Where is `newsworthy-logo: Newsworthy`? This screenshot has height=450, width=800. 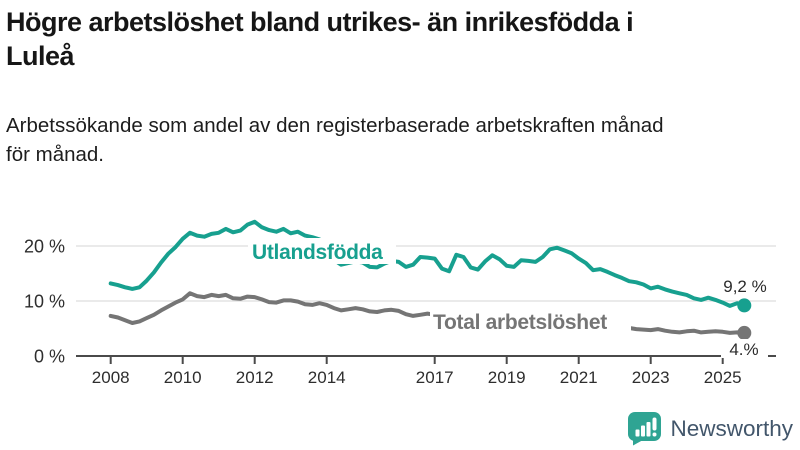 newsworthy-logo: Newsworthy is located at coordinates (710, 429).